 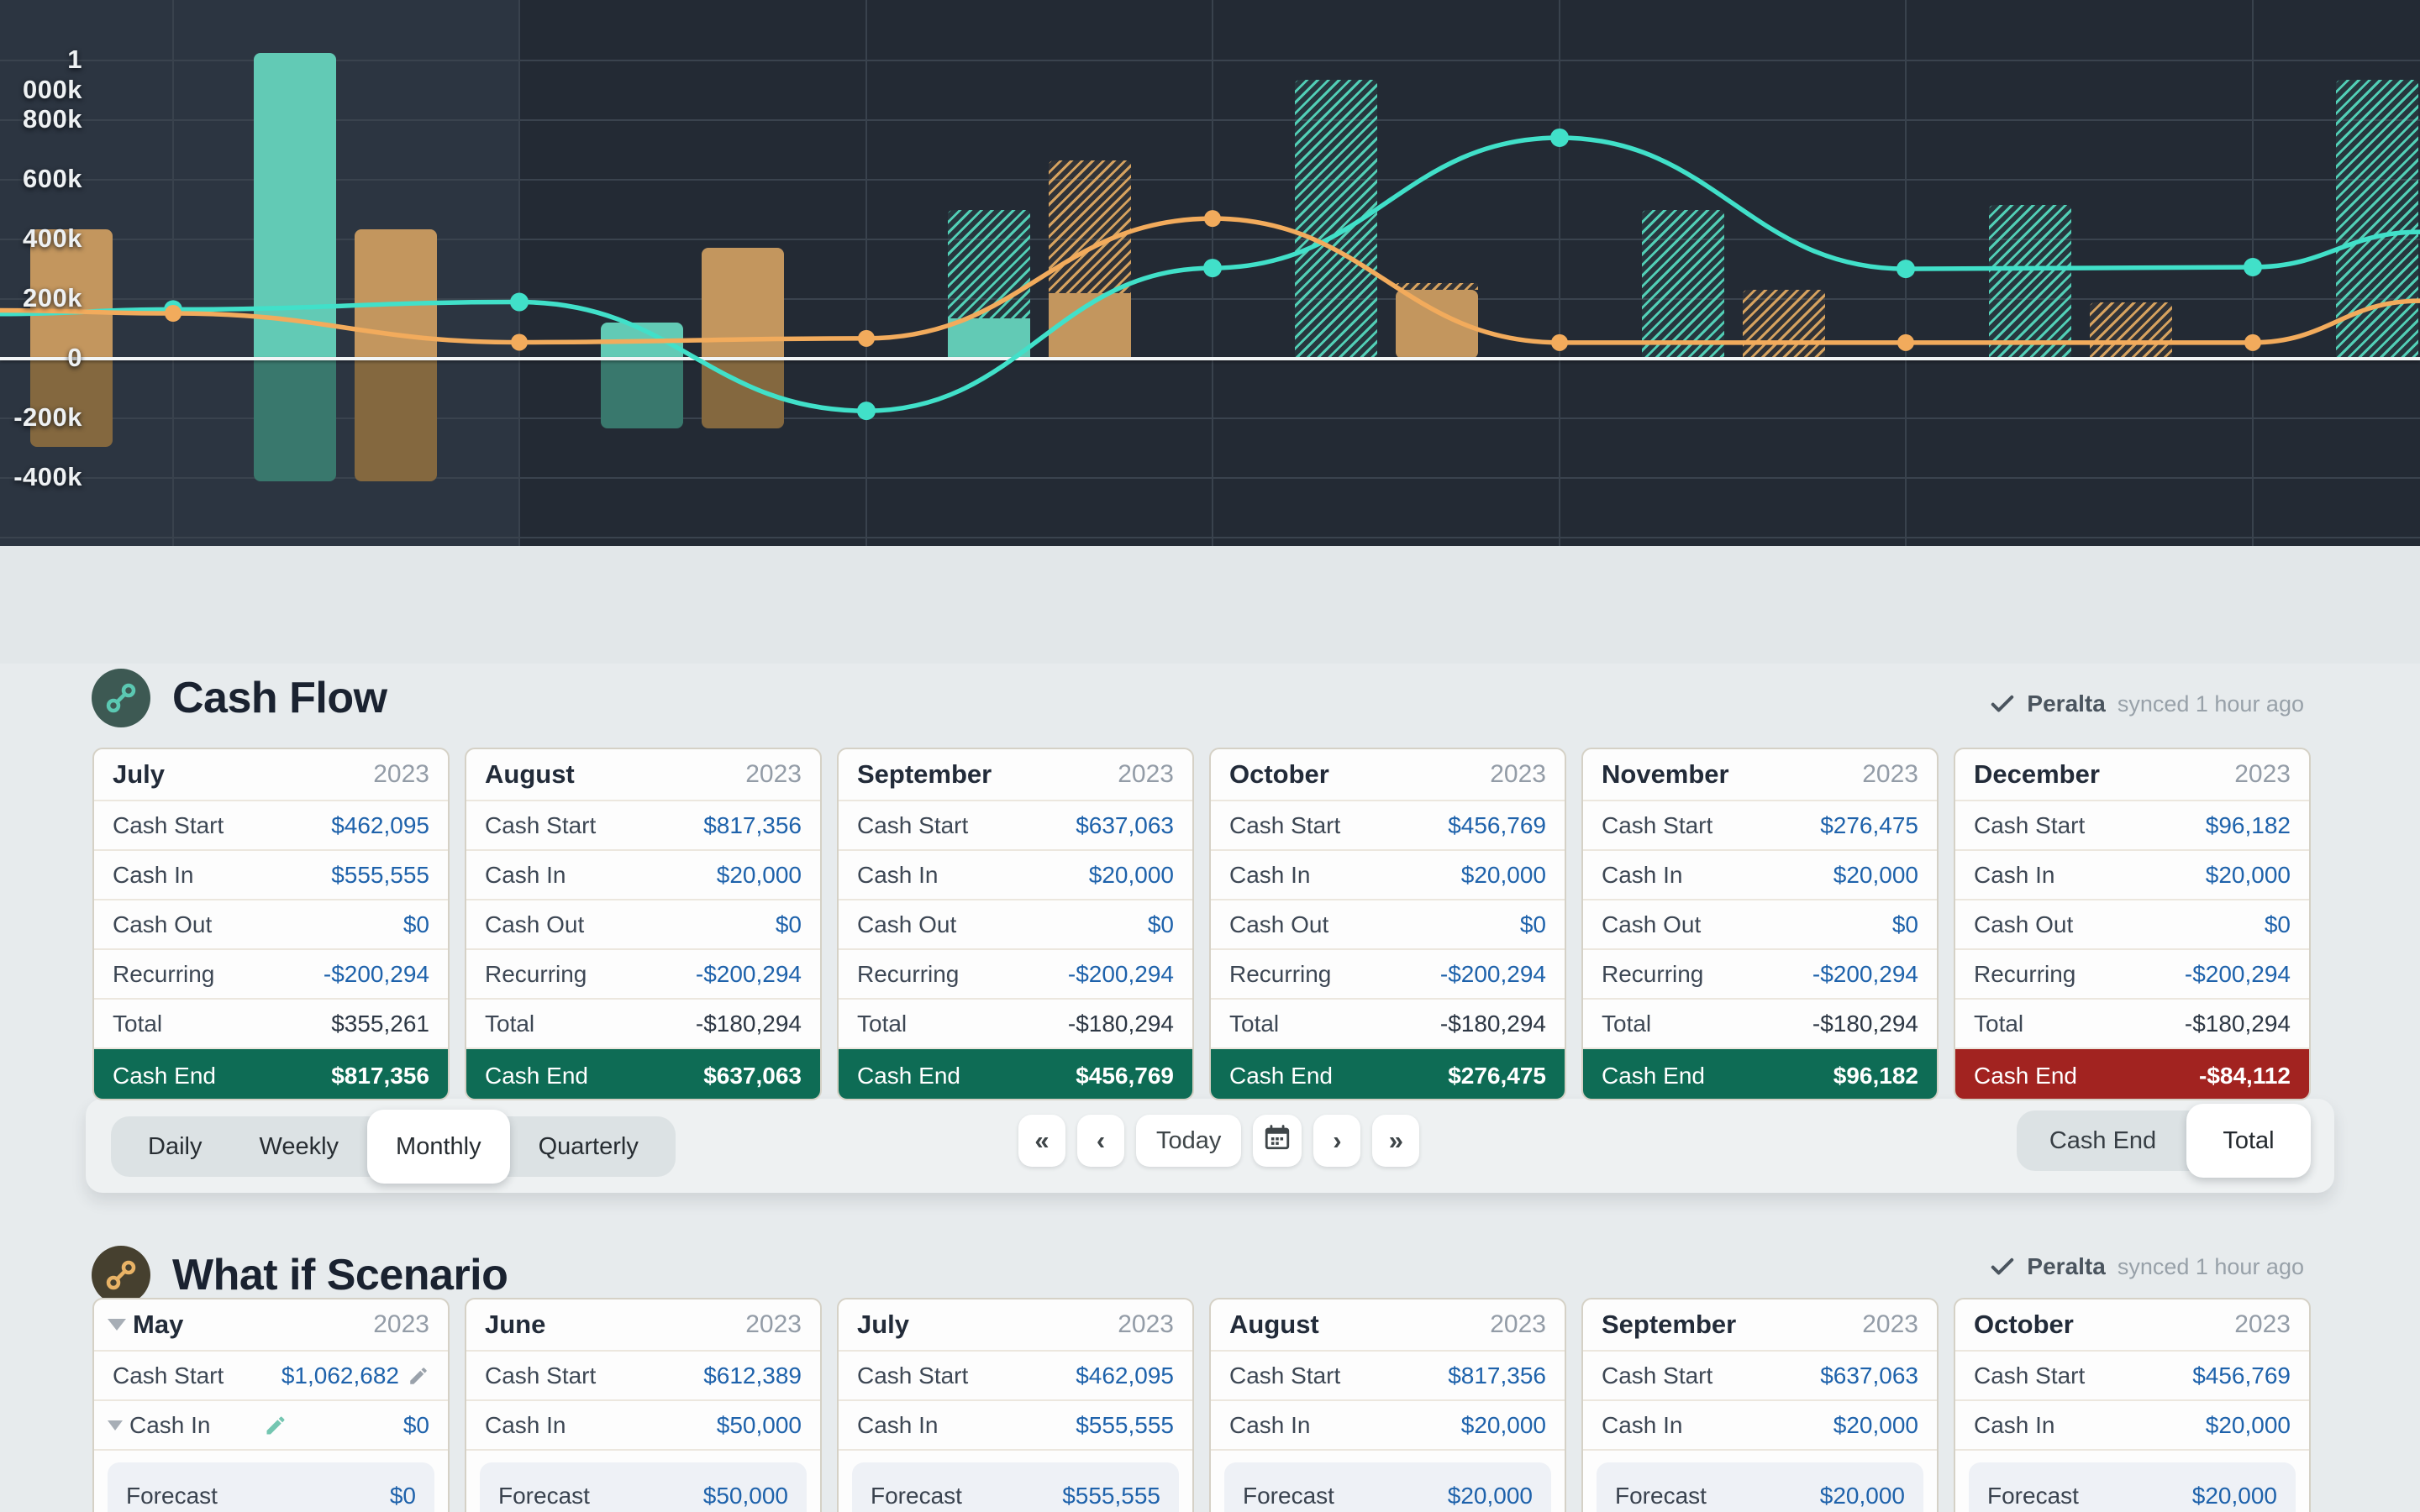 What do you see at coordinates (1016, 1074) in the screenshot?
I see `cash-end-footer: Cash End $456,769` at bounding box center [1016, 1074].